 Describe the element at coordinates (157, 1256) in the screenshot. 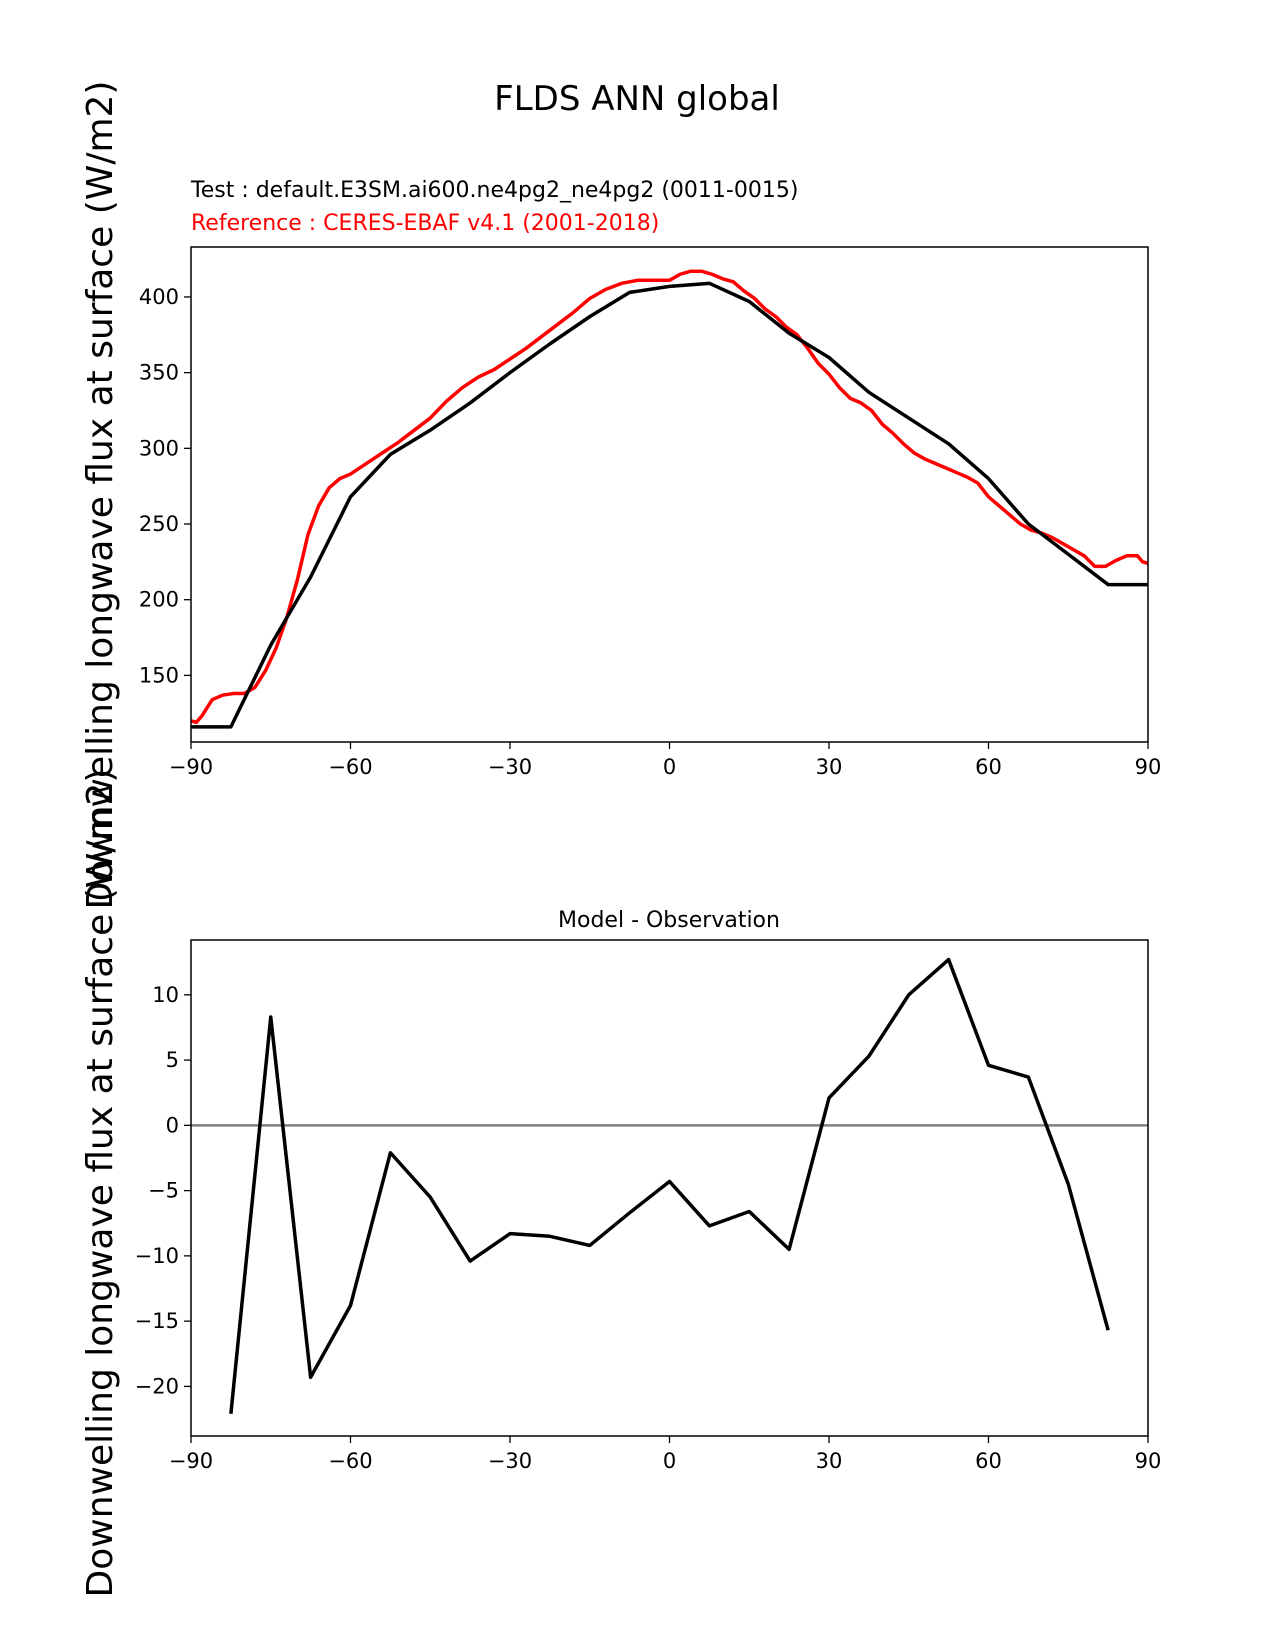

I see `y-tick-label: −10` at that location.